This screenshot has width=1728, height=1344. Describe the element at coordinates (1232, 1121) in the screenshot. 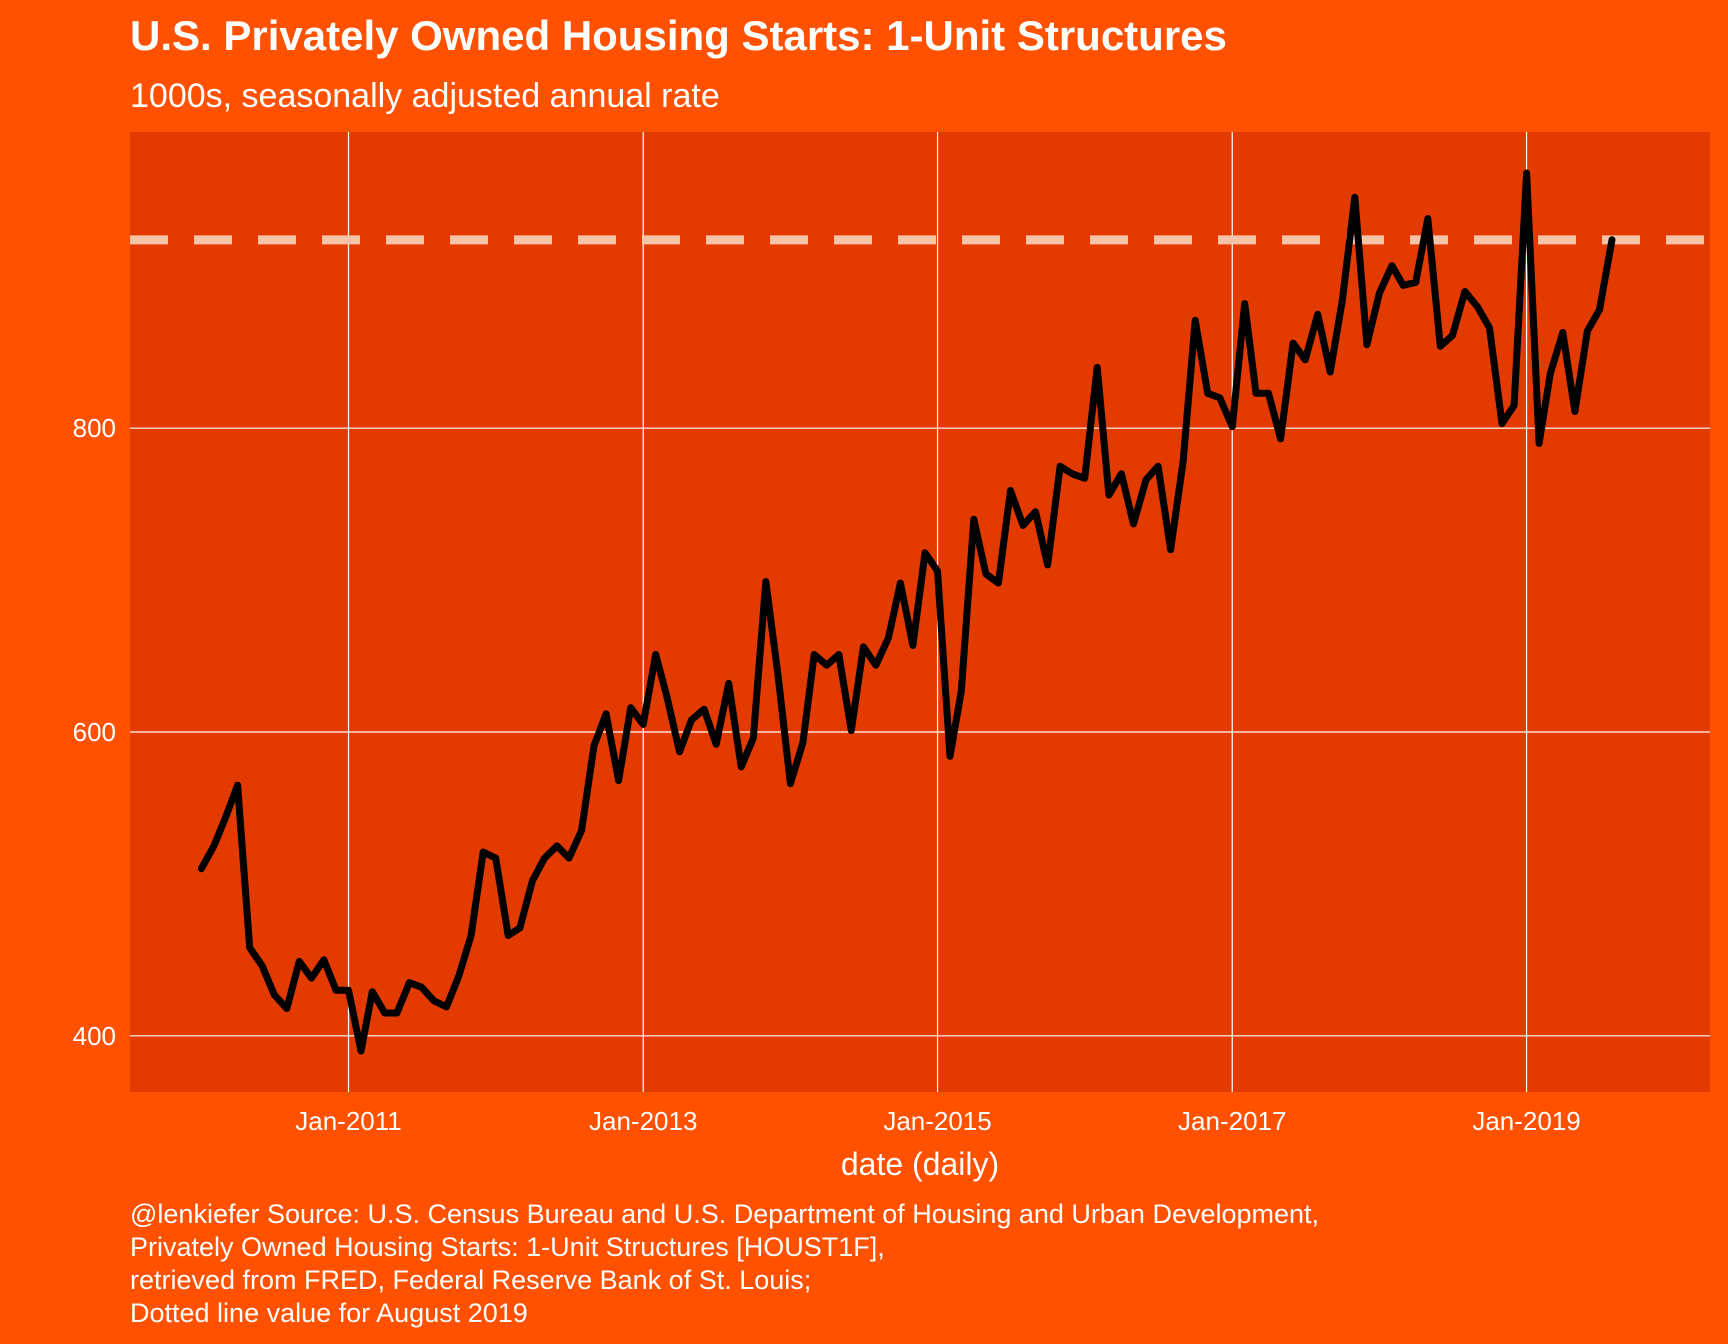

I see `x-tick-label-jan-2017: Jan-2017` at that location.